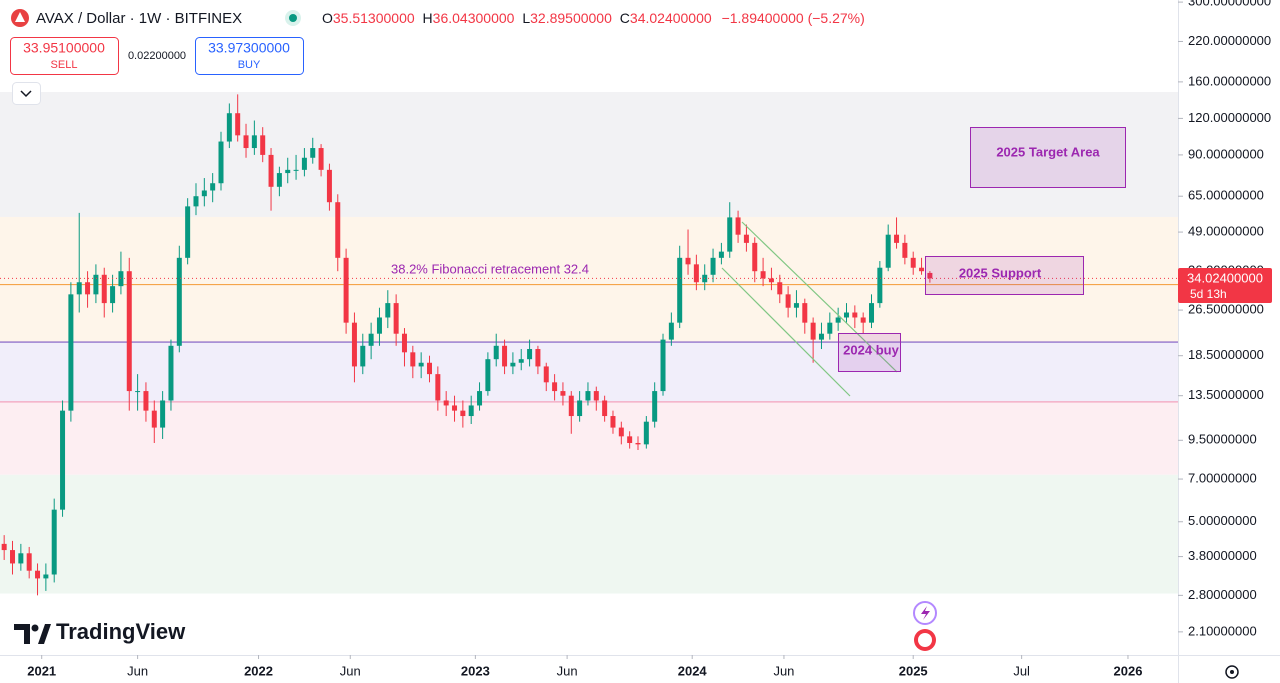 The image size is (1280, 683). What do you see at coordinates (490, 268) in the screenshot?
I see `fib-label: 38.2% Fibonacci retracement 32.4` at bounding box center [490, 268].